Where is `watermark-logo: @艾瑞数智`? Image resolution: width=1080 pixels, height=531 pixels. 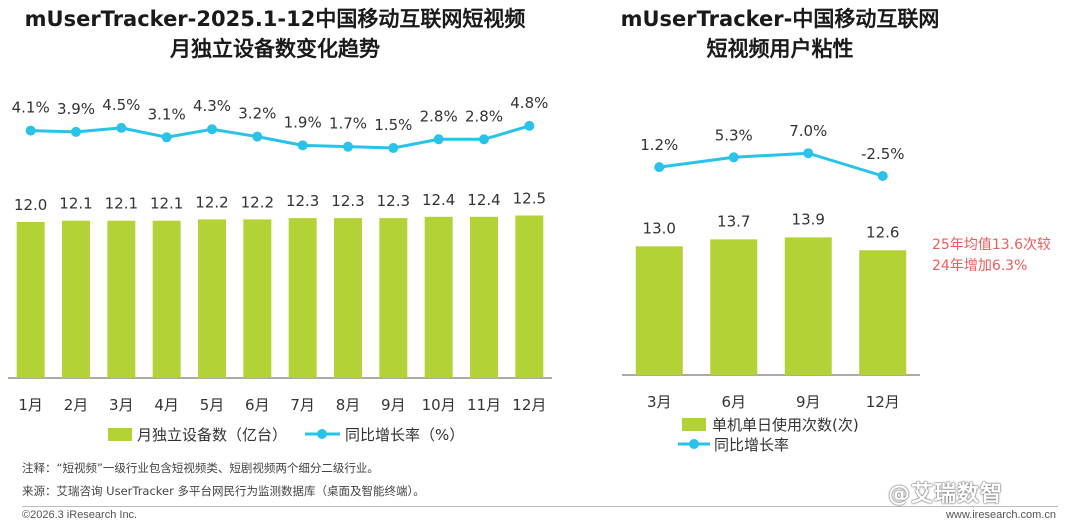
watermark-logo: @艾瑞数智 is located at coordinates (946, 494).